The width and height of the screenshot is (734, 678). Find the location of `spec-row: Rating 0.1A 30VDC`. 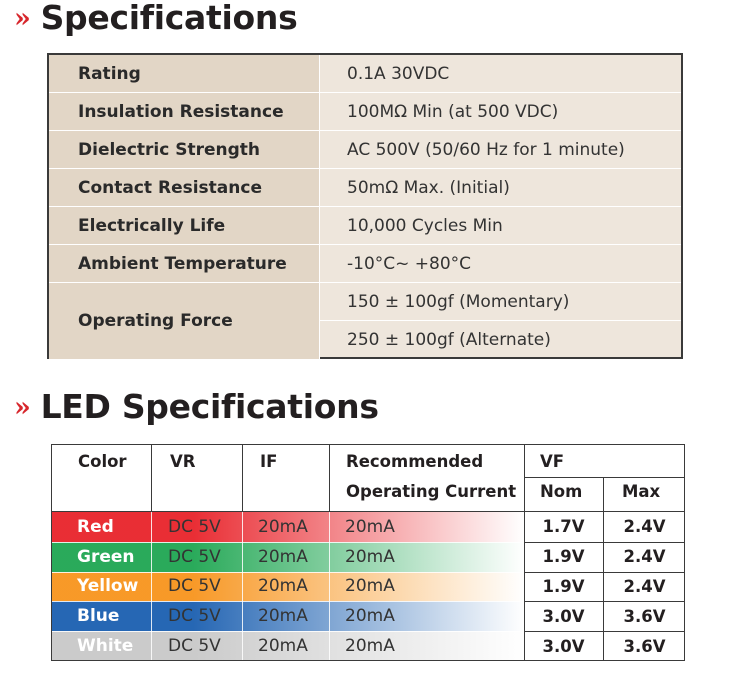

spec-row: Rating 0.1A 30VDC is located at coordinates (365, 74).